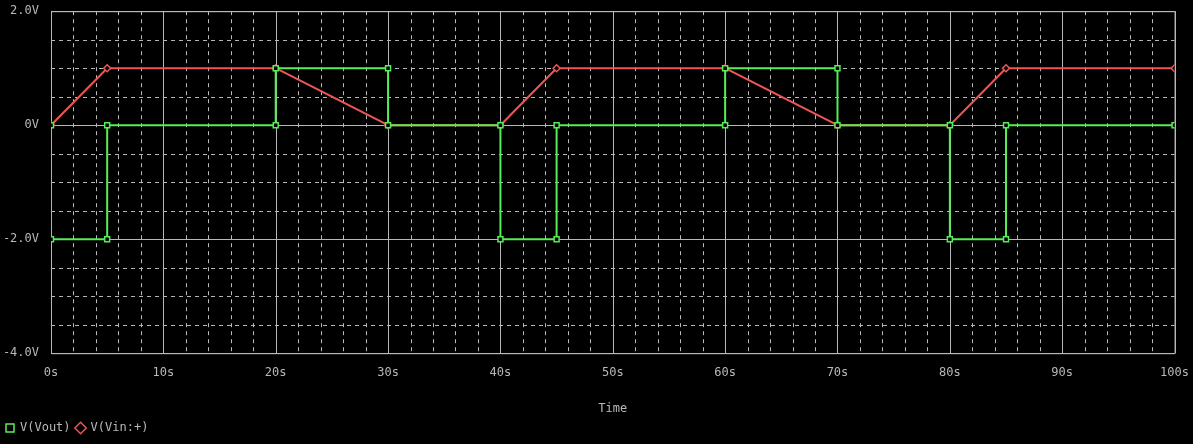 The height and width of the screenshot is (444, 1193). Describe the element at coordinates (1062, 371) in the screenshot. I see `x-tick-label: 90s` at that location.